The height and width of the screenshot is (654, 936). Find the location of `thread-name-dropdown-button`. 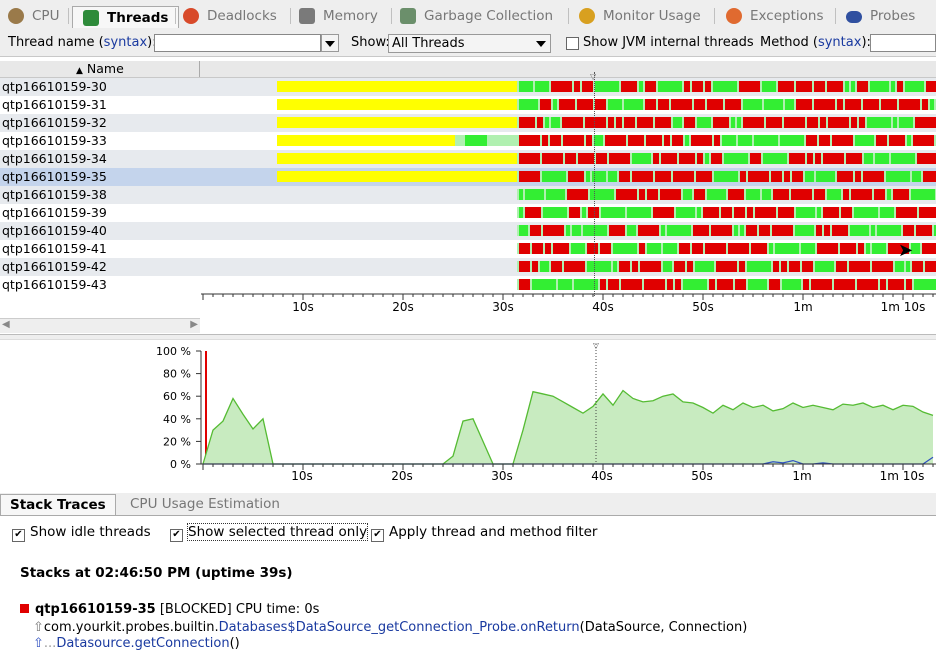

thread-name-dropdown-button is located at coordinates (330, 43).